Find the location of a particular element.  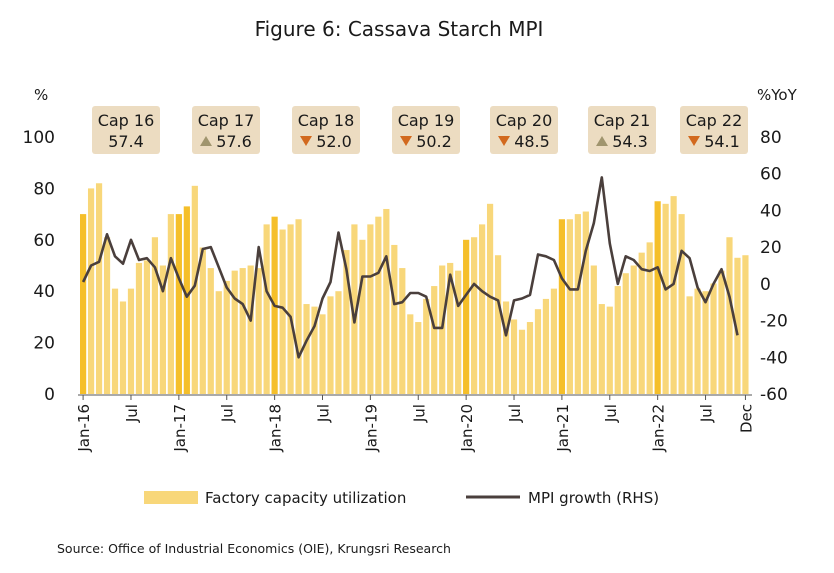

legend-bar-swatch is located at coordinates (171, 497).